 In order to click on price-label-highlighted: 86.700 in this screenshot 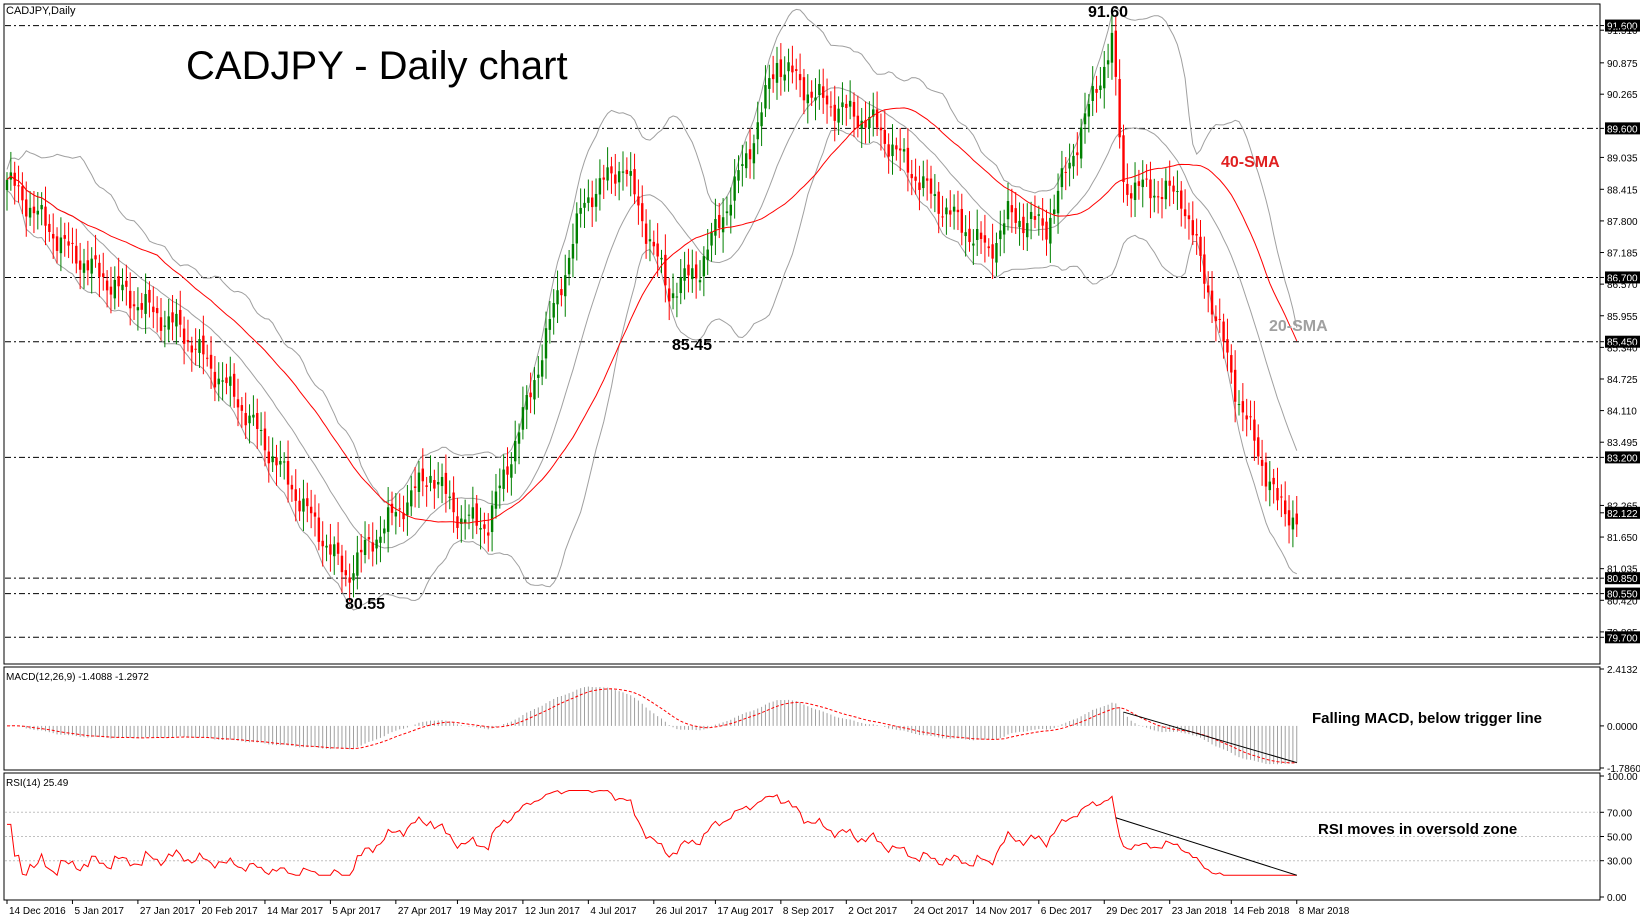, I will do `click(1622, 278)`.